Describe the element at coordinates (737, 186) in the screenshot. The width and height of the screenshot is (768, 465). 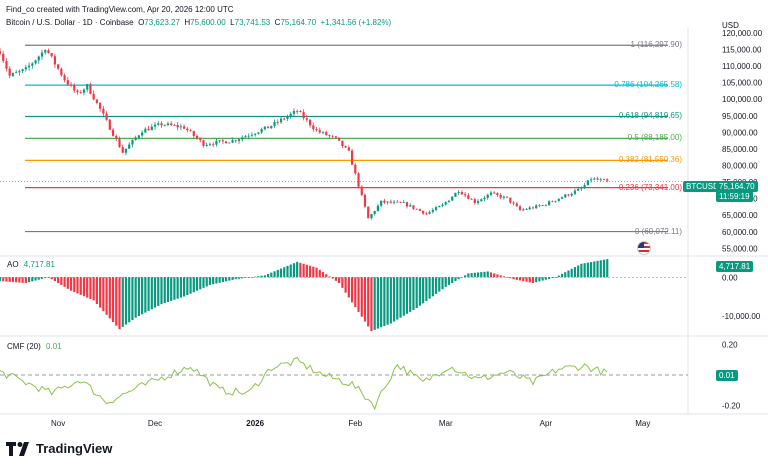
I see `last-price-tag: 75,164.70` at that location.